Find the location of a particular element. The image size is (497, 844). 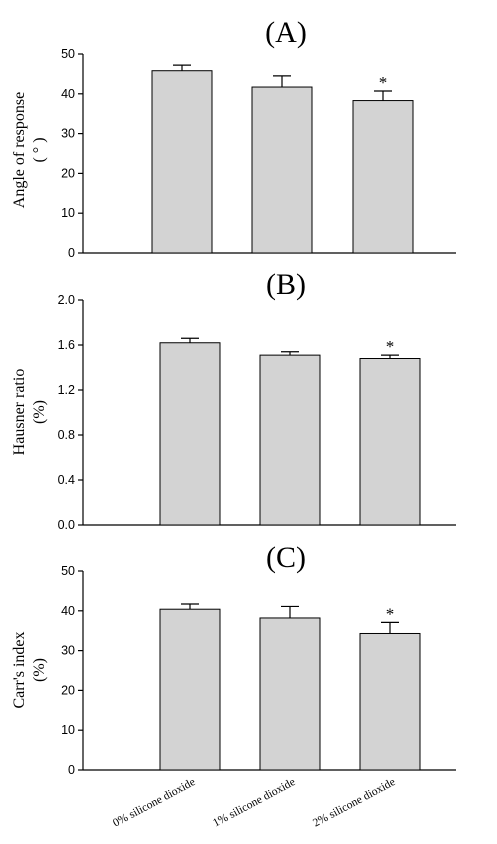

x-category-label: 1% silicone dioxide is located at coordinates (254, 802).